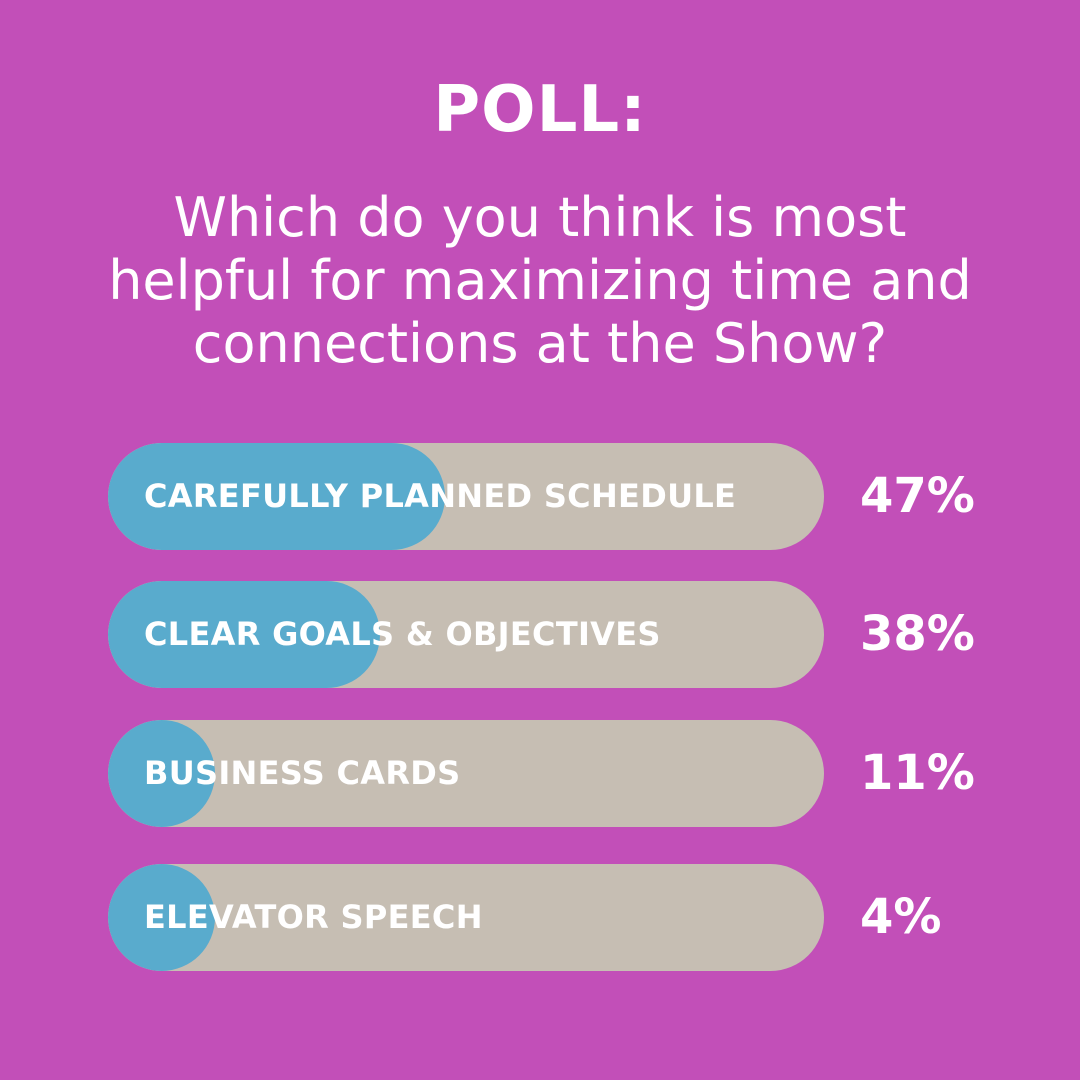 The height and width of the screenshot is (1080, 1080). Describe the element at coordinates (901, 917) in the screenshot. I see `poll-option-percent: 4%` at that location.